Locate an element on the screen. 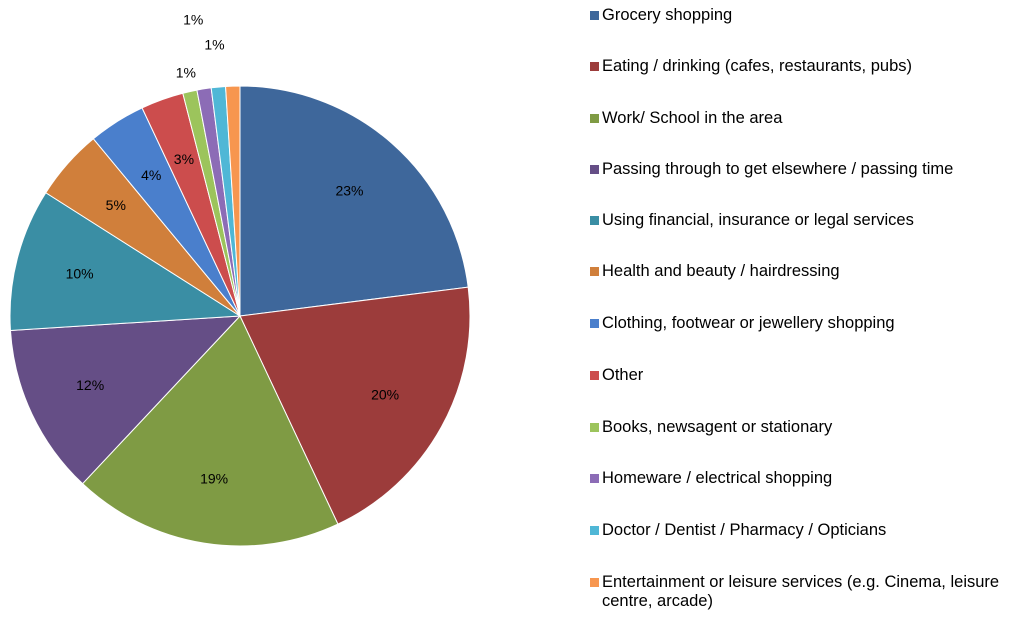 Image resolution: width=1036 pixels, height=619 pixels. data-label: 20% is located at coordinates (385, 394).